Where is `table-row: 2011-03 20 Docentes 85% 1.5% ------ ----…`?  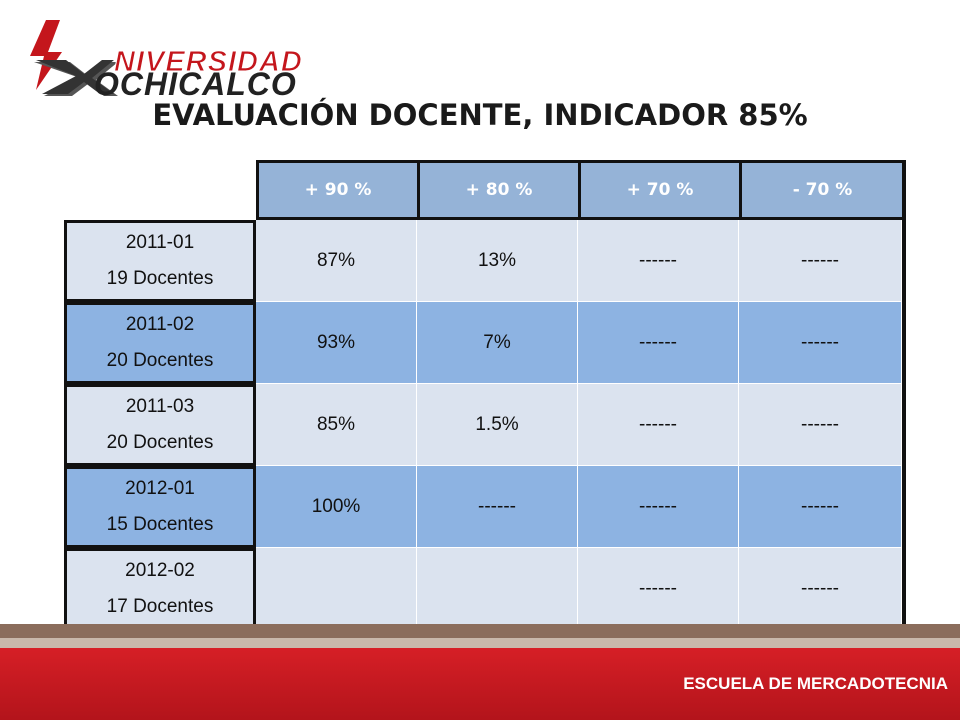
table-row: 2011-03 20 Docentes 85% 1.5% ------ ----… is located at coordinates (485, 425).